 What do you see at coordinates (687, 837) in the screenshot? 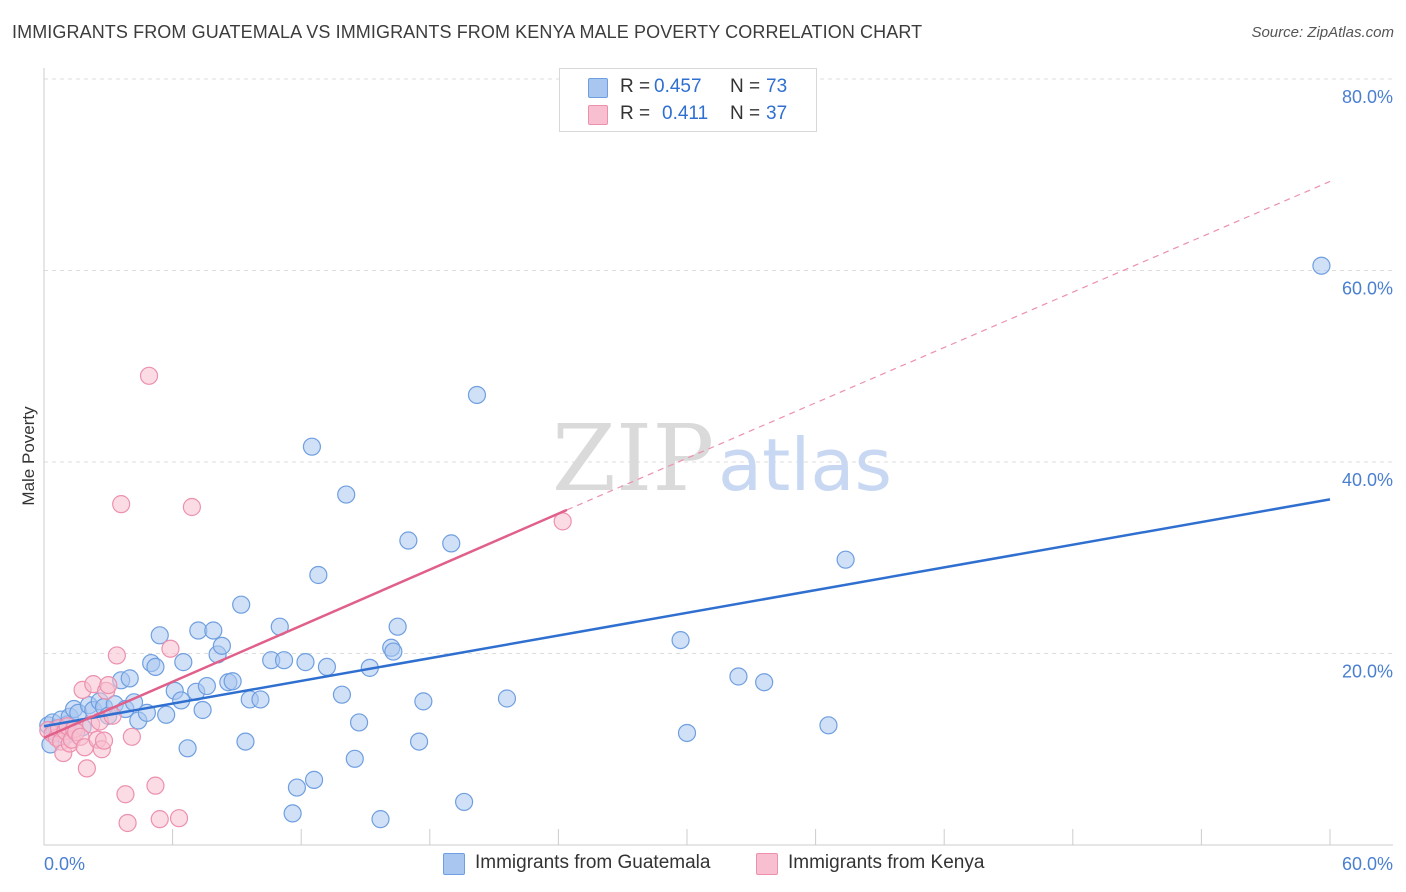
I see `x-axis-ticks` at bounding box center [687, 837].